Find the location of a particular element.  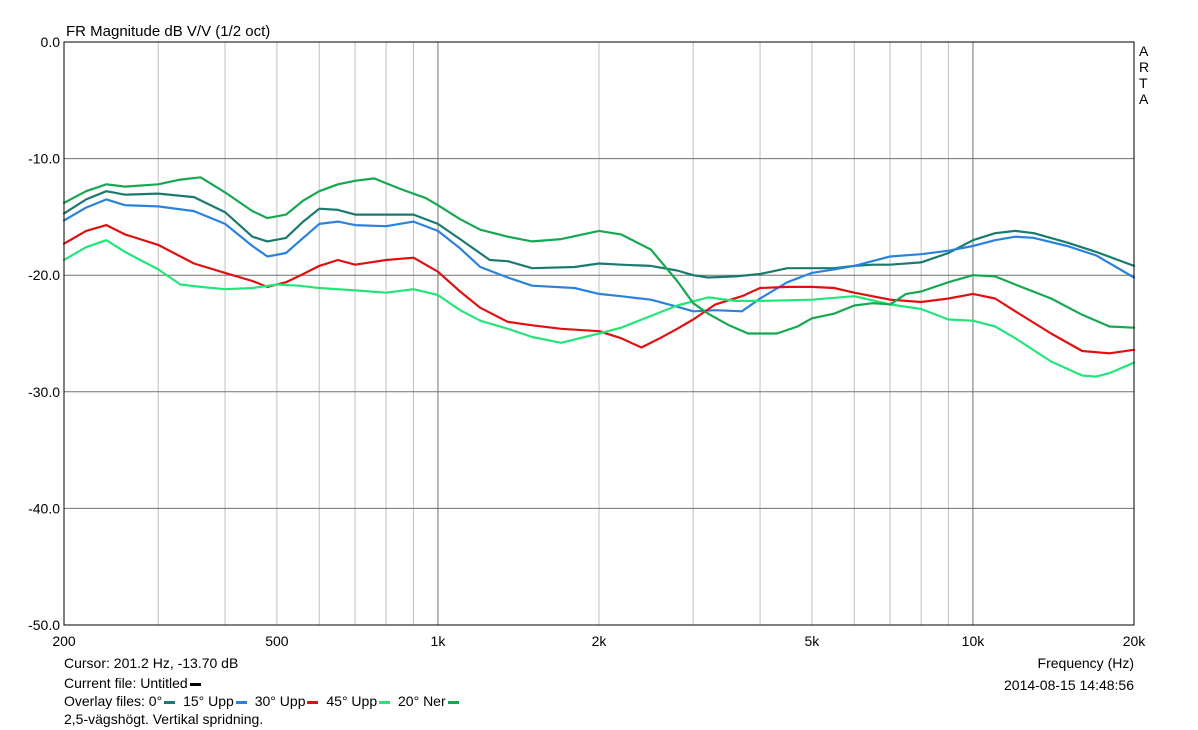

x-axis-label: Frequency (Hz) is located at coordinates (1085, 663).